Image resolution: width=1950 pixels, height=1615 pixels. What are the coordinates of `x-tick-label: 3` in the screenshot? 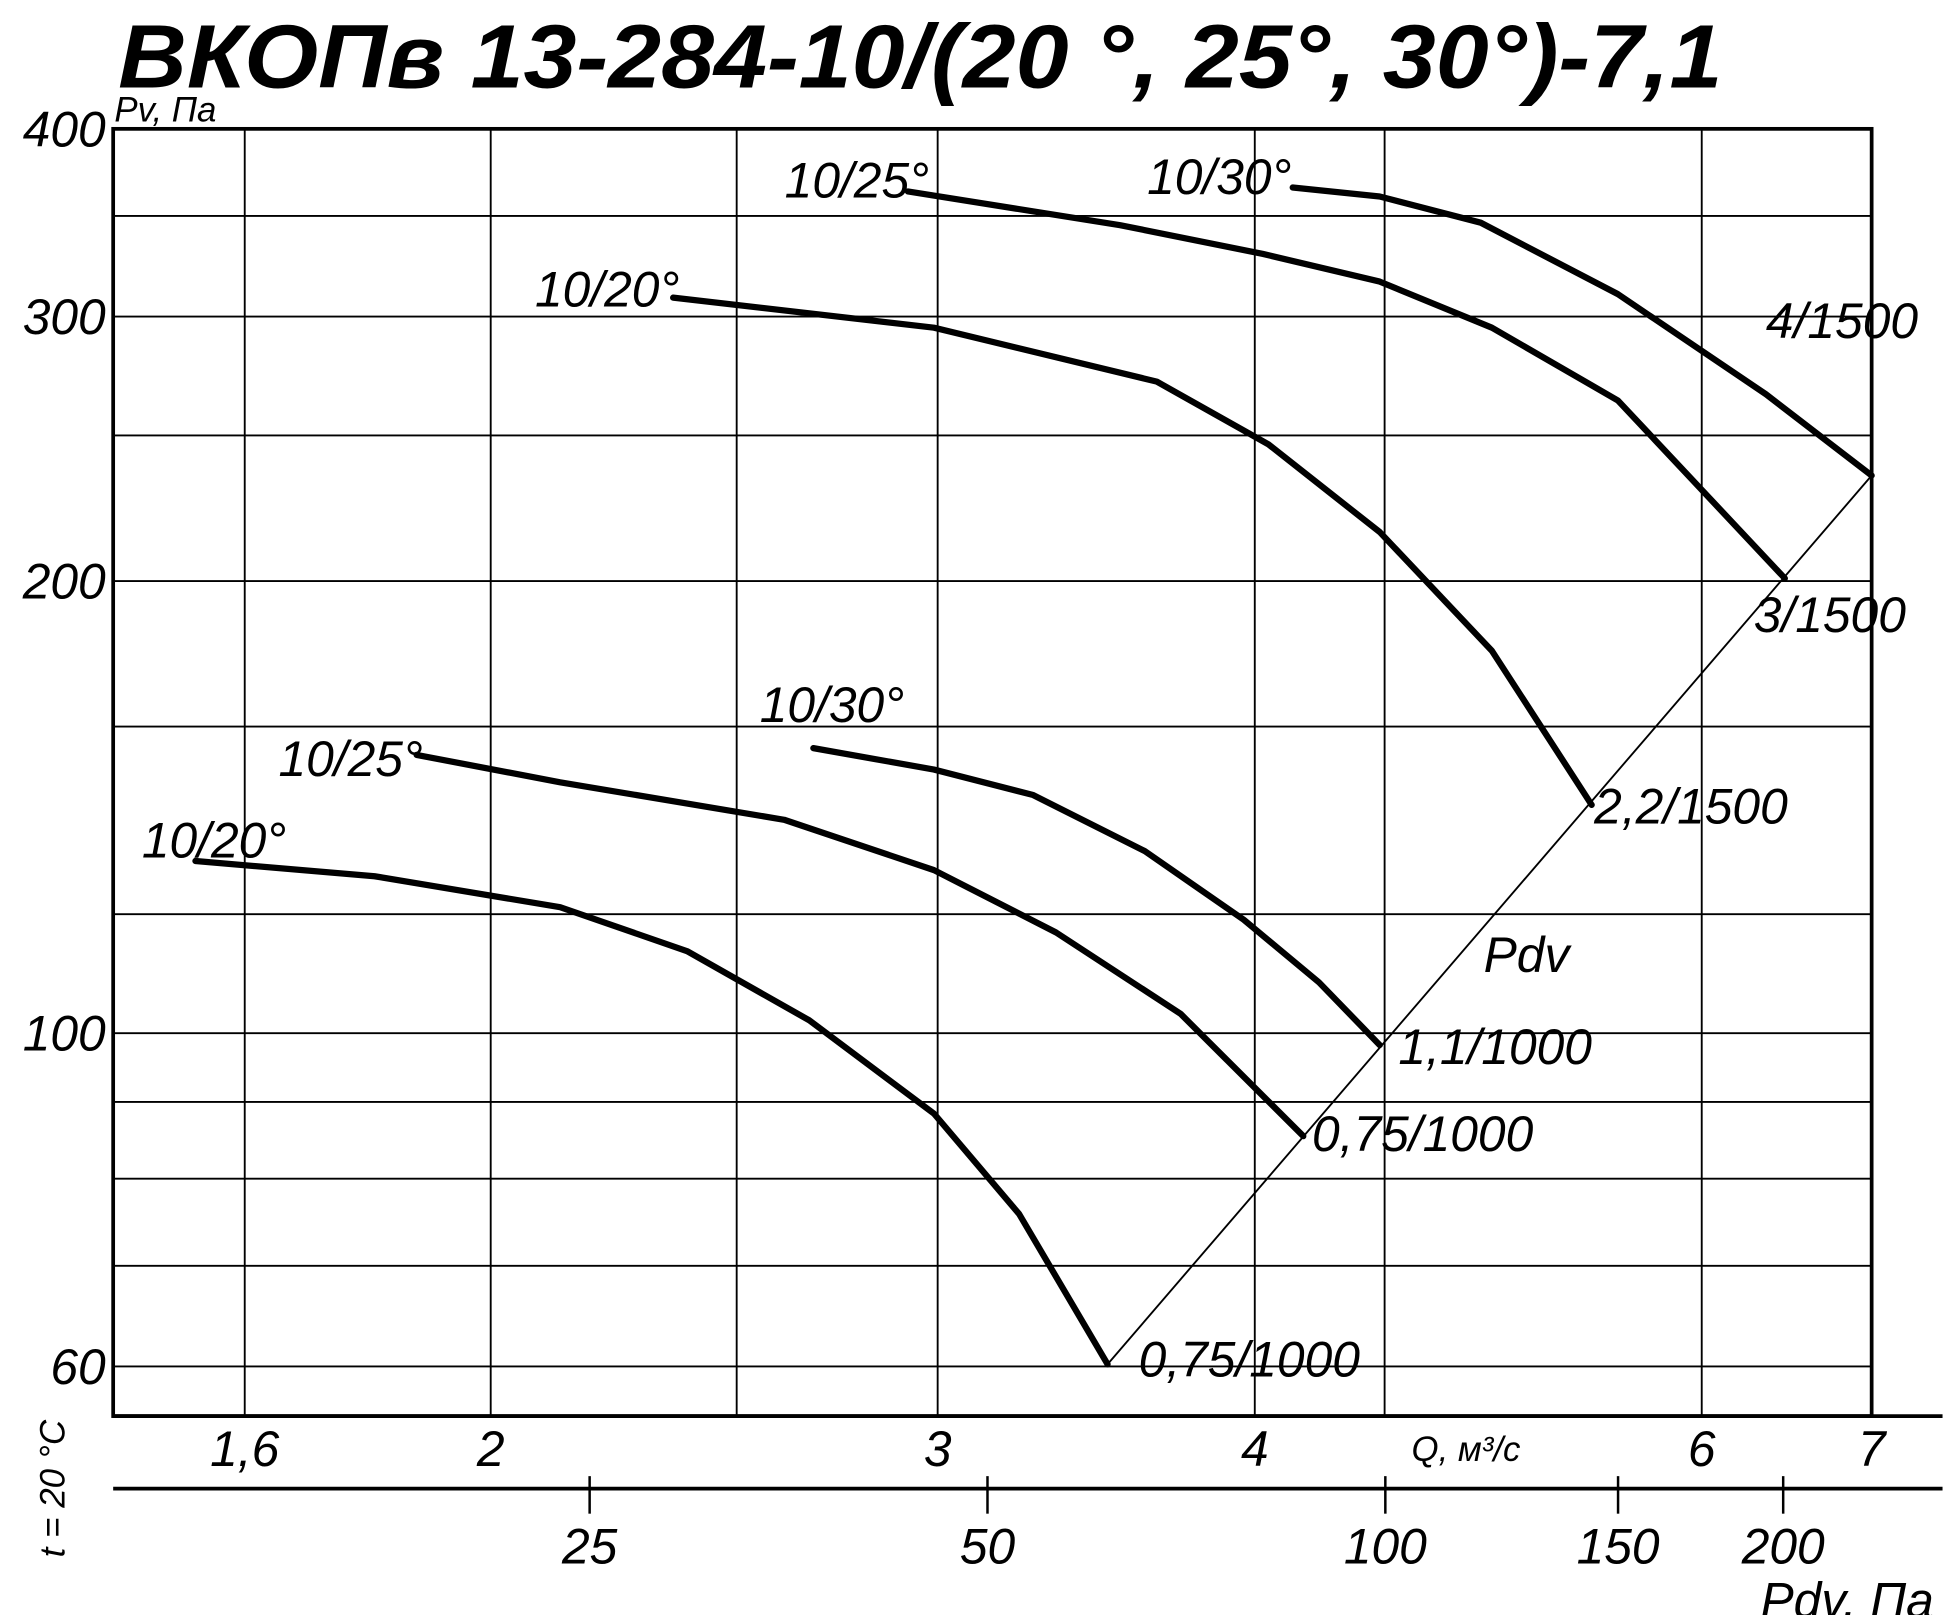 It's located at (938, 1449).